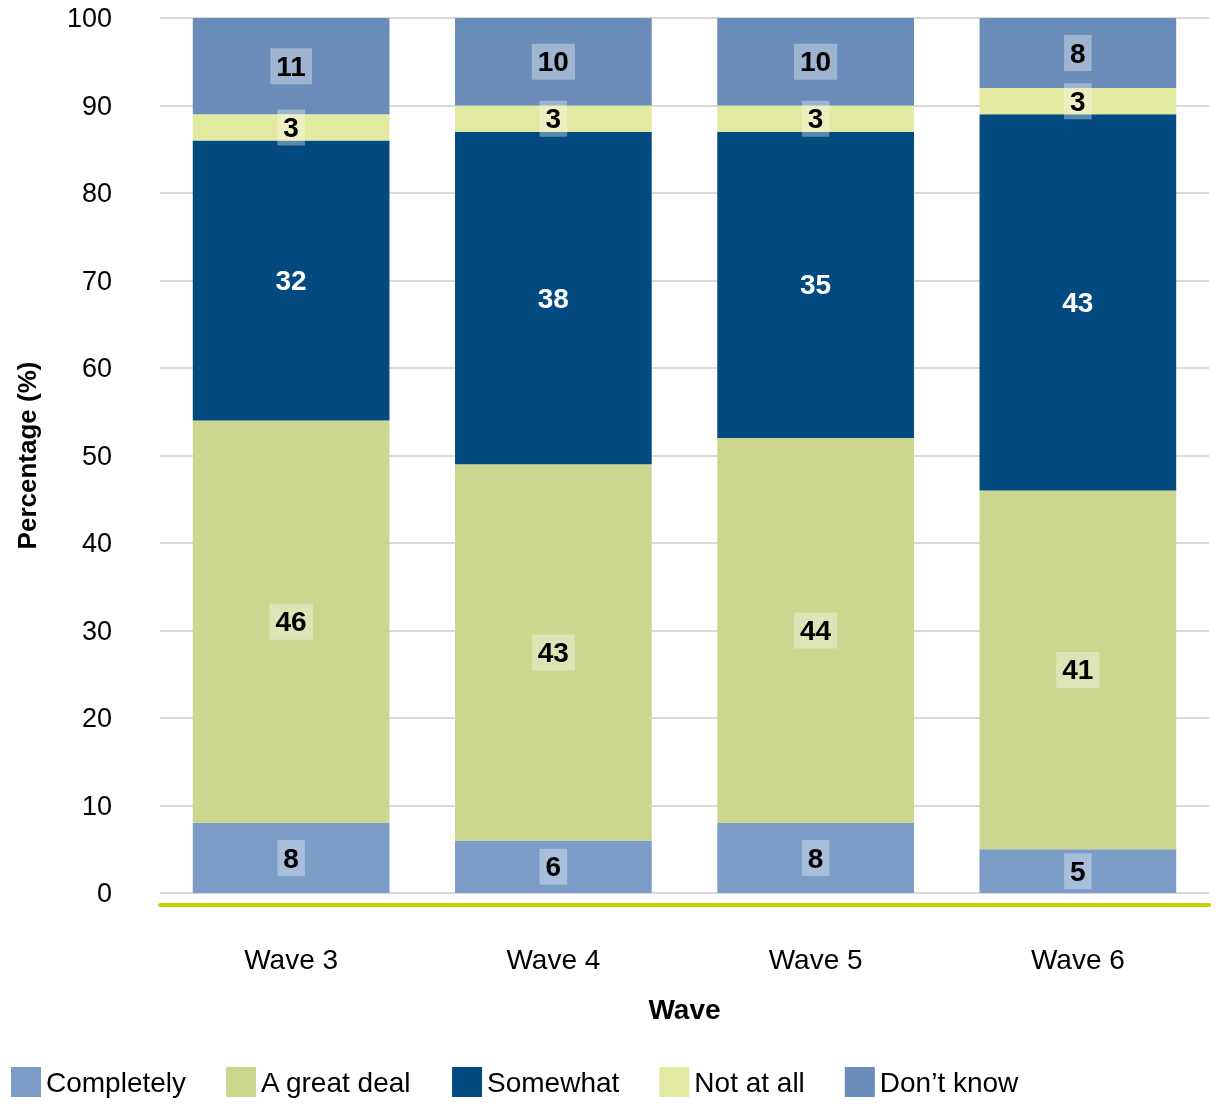 This screenshot has width=1223, height=1106. I want to click on x-axis-title: Wave, so click(684, 1009).